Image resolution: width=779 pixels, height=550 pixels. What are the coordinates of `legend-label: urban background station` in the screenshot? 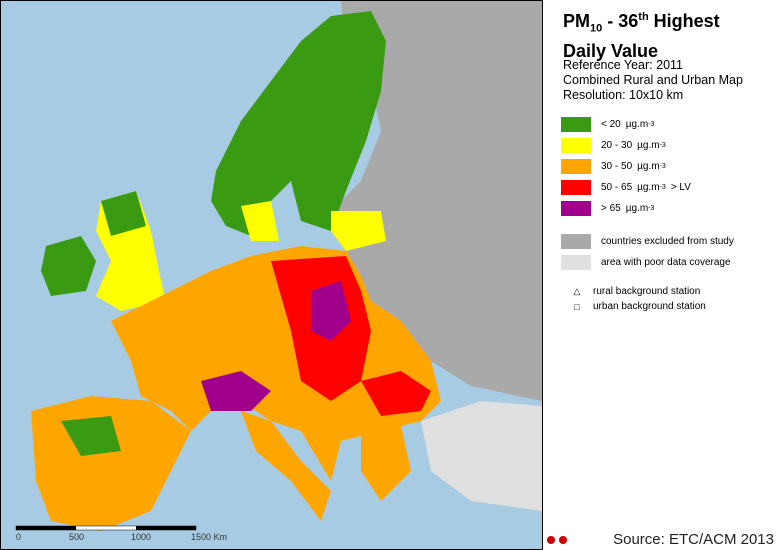 It's located at (649, 306).